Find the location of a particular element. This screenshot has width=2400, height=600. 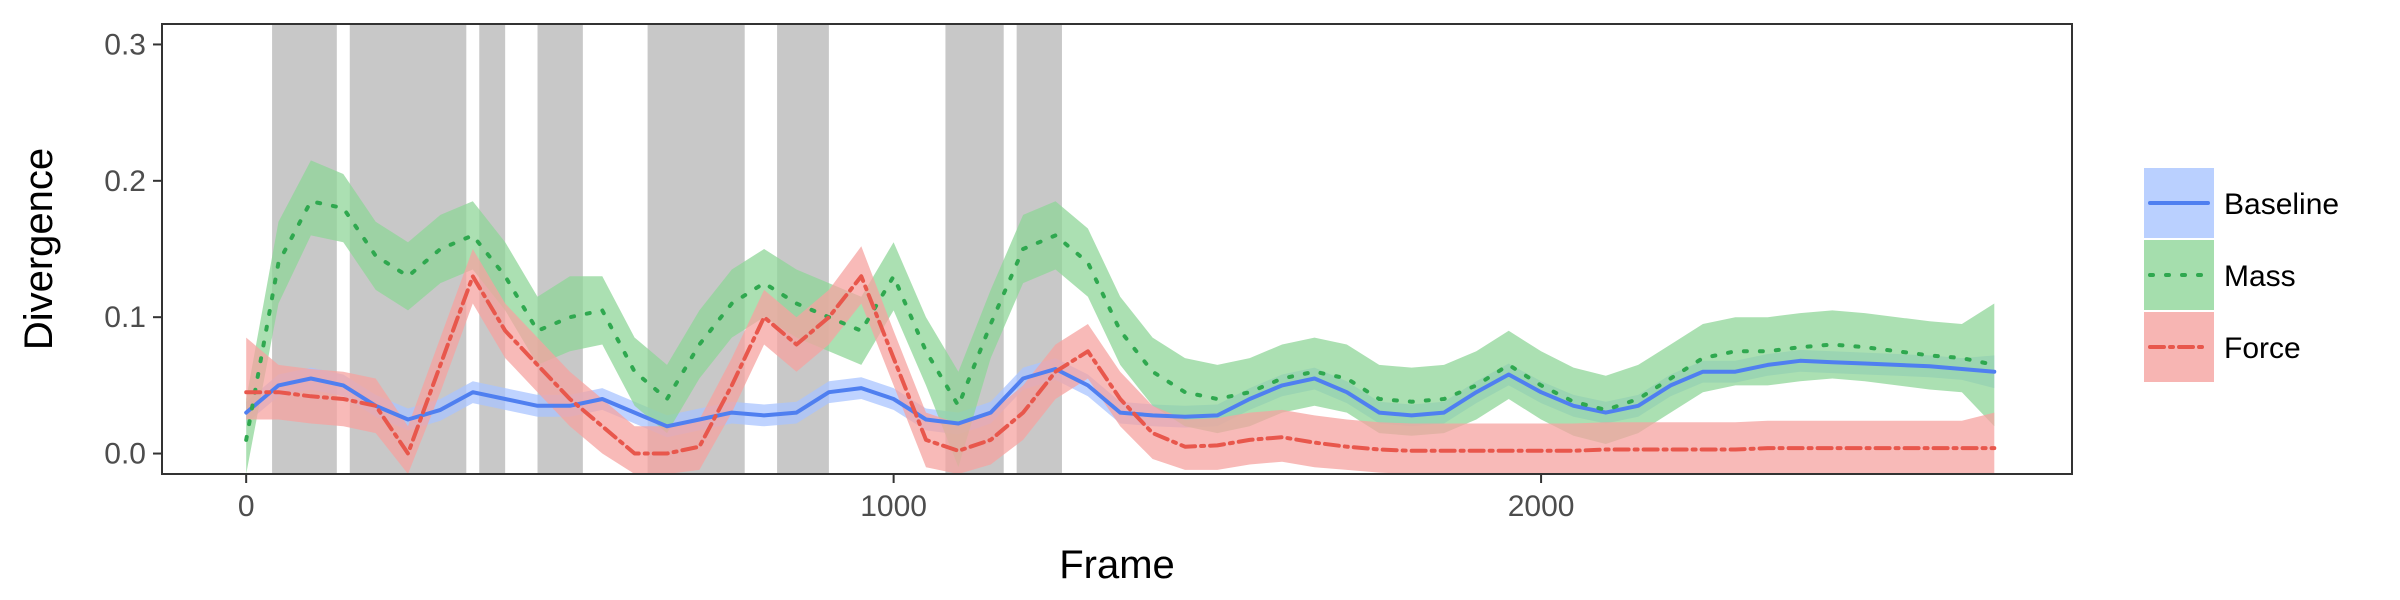

legend: Baseline Mass Force is located at coordinates (2241, 275).